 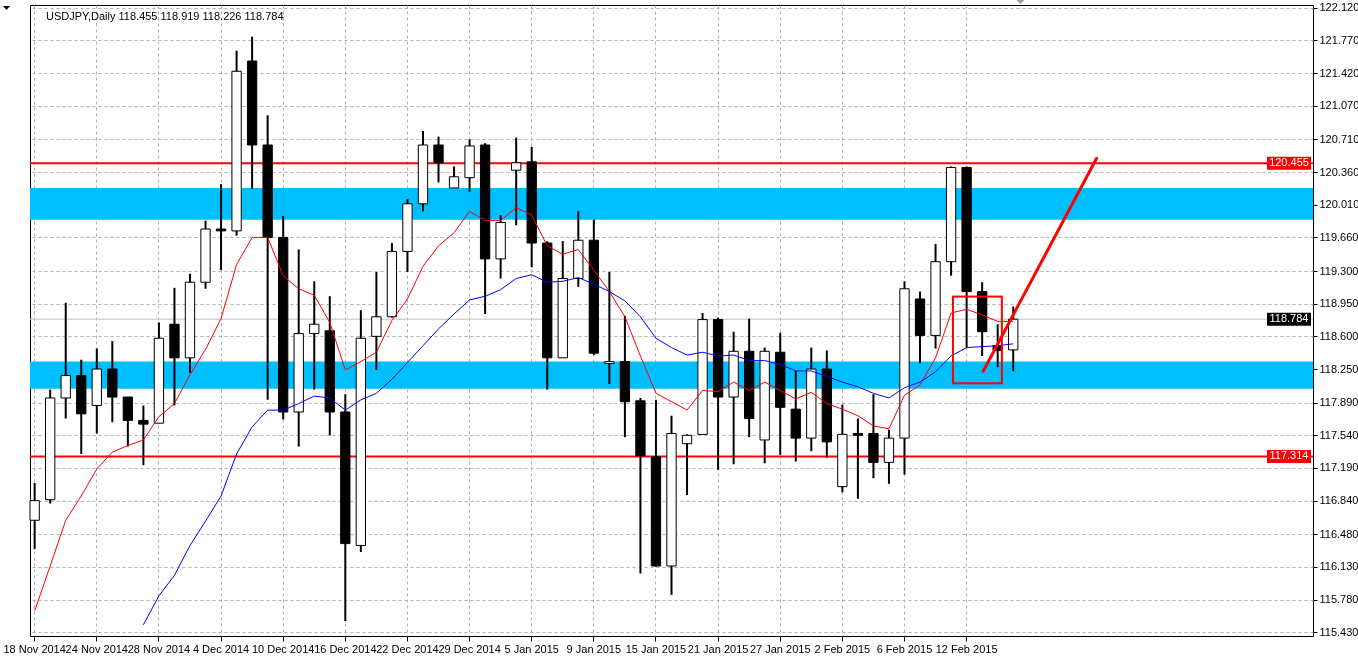 I want to click on y-tick-label: 120.360, so click(x=1338, y=171).